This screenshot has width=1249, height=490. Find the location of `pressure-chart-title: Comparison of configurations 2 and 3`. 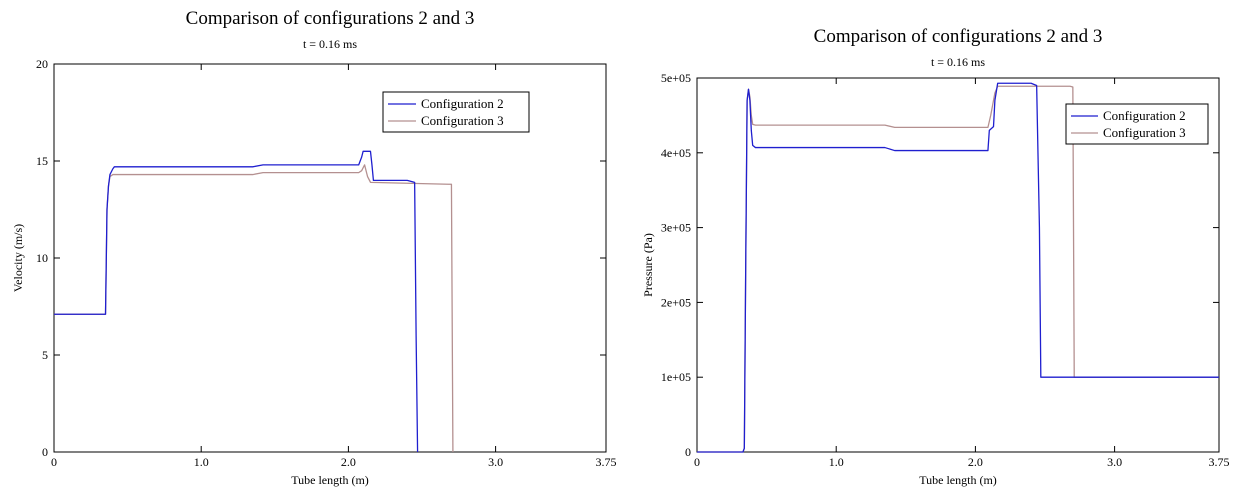

pressure-chart-title: Comparison of configurations 2 and 3 is located at coordinates (958, 36).